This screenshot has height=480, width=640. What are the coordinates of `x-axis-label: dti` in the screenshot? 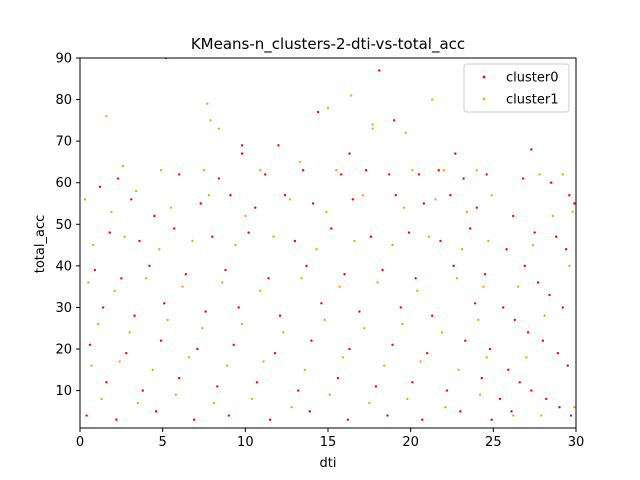 It's located at (328, 463).